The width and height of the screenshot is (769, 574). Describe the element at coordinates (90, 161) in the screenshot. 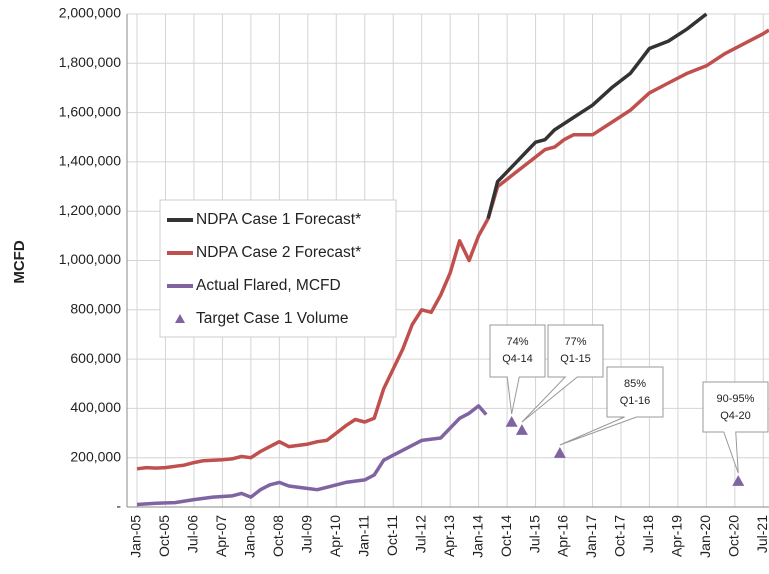

I see `y-tick-label: 1,400,000` at that location.